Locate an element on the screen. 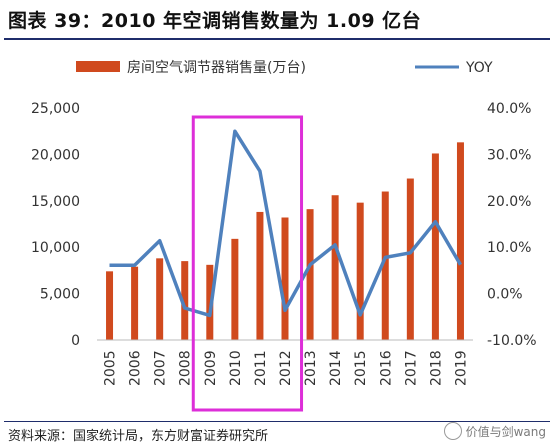 This screenshot has width=554, height=446. x-tick-label: 2017 is located at coordinates (411, 368).